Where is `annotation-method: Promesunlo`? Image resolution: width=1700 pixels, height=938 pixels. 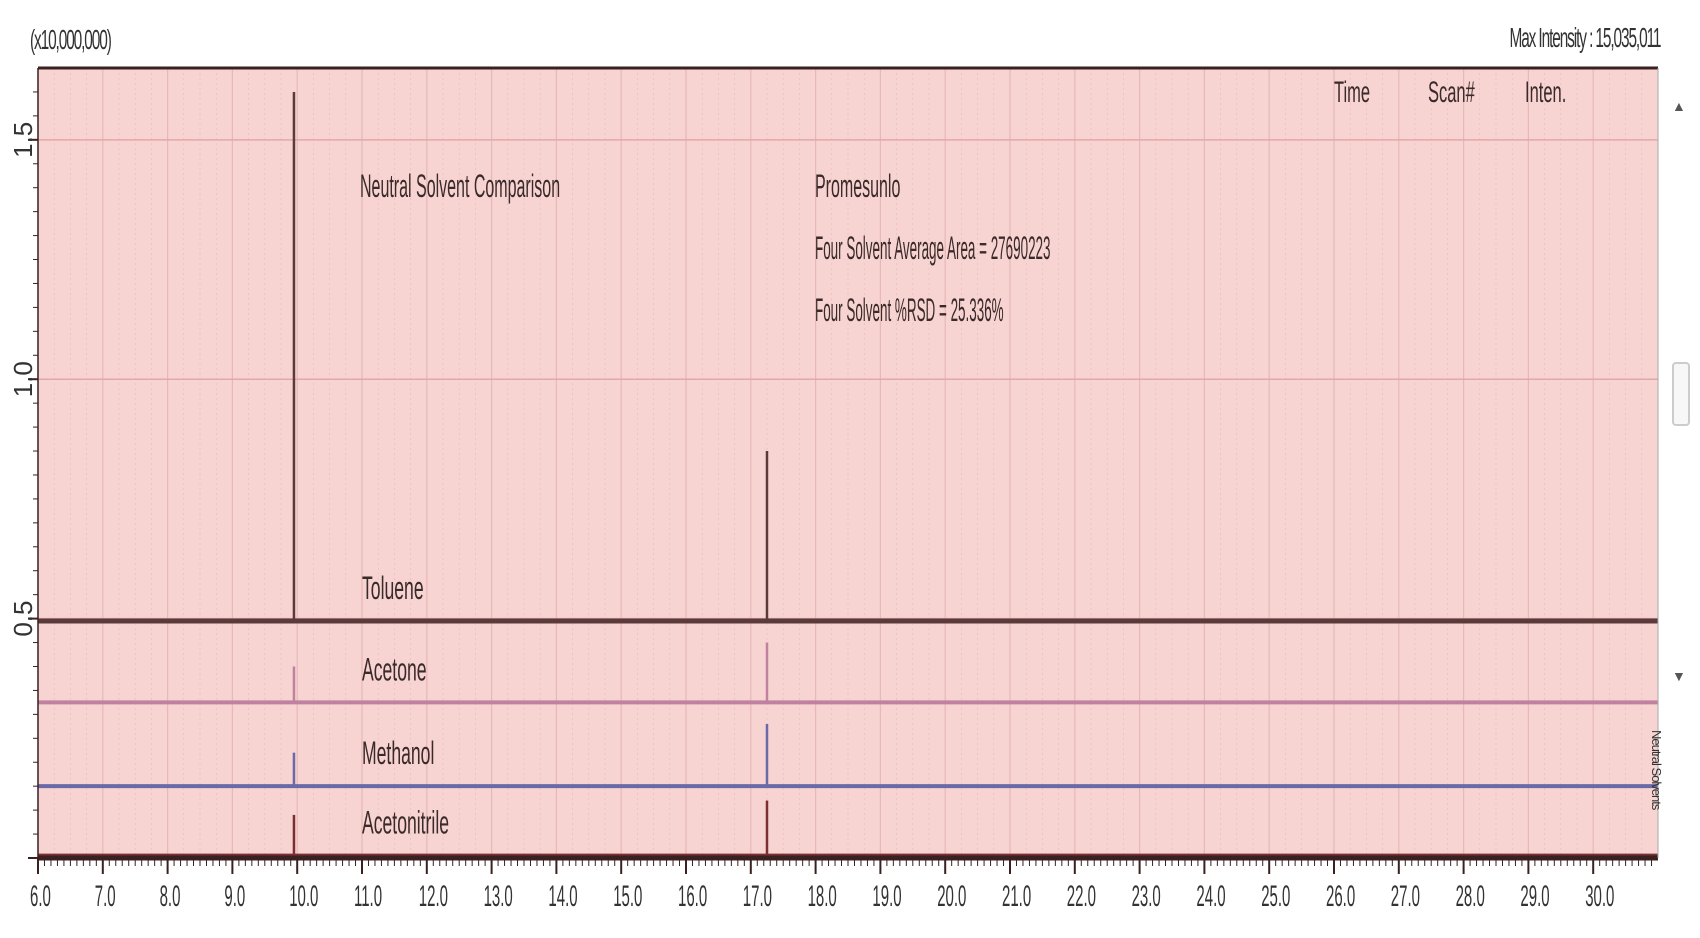
annotation-method: Promesunlo is located at coordinates (858, 186).